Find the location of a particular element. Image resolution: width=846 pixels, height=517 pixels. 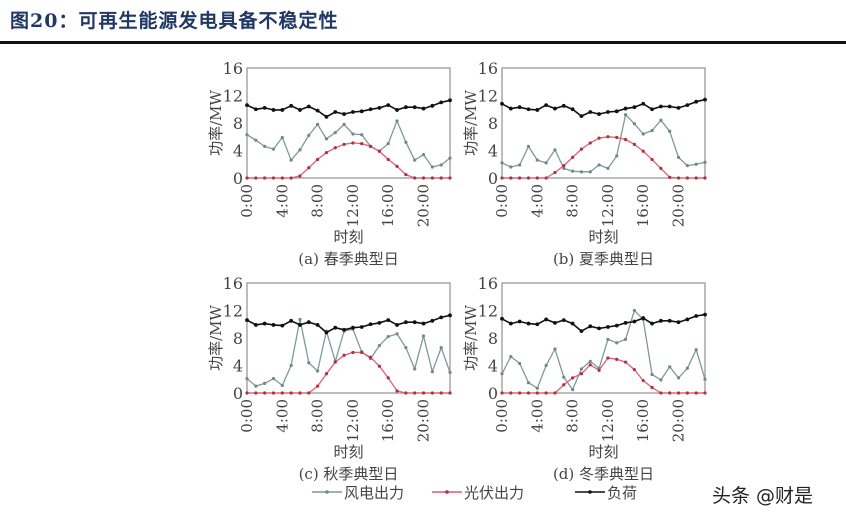

legend-item: 风电出力 is located at coordinates (358, 493).